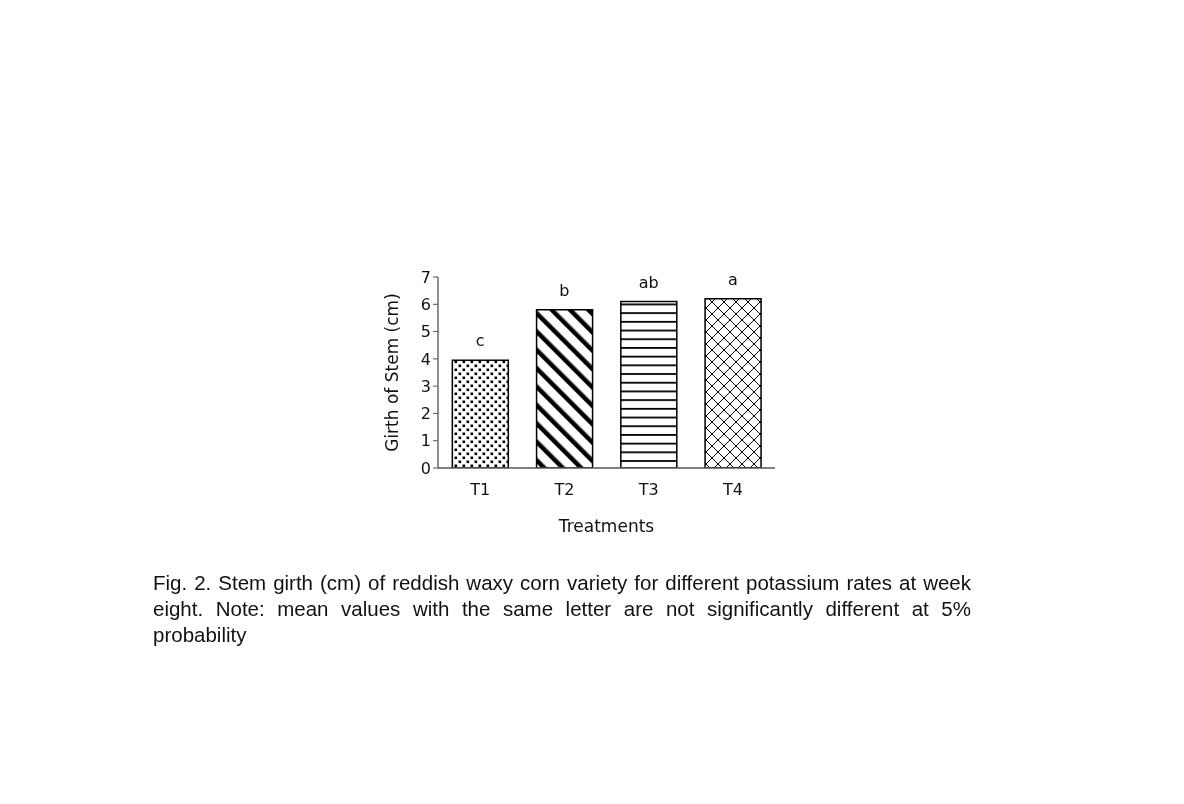 This screenshot has height=804, width=1184. What do you see at coordinates (392, 372) in the screenshot?
I see `y-axis-title: Girth of Stem (cm)` at bounding box center [392, 372].